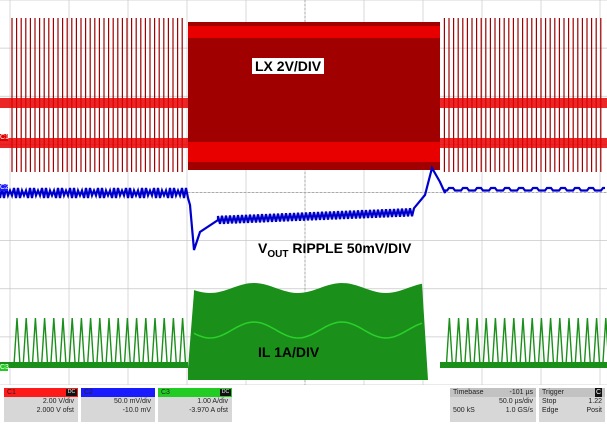 The image size is (607, 424). I want to click on channel-2-box: C2 50.0 mV/div -10.0 mV, so click(118, 405).